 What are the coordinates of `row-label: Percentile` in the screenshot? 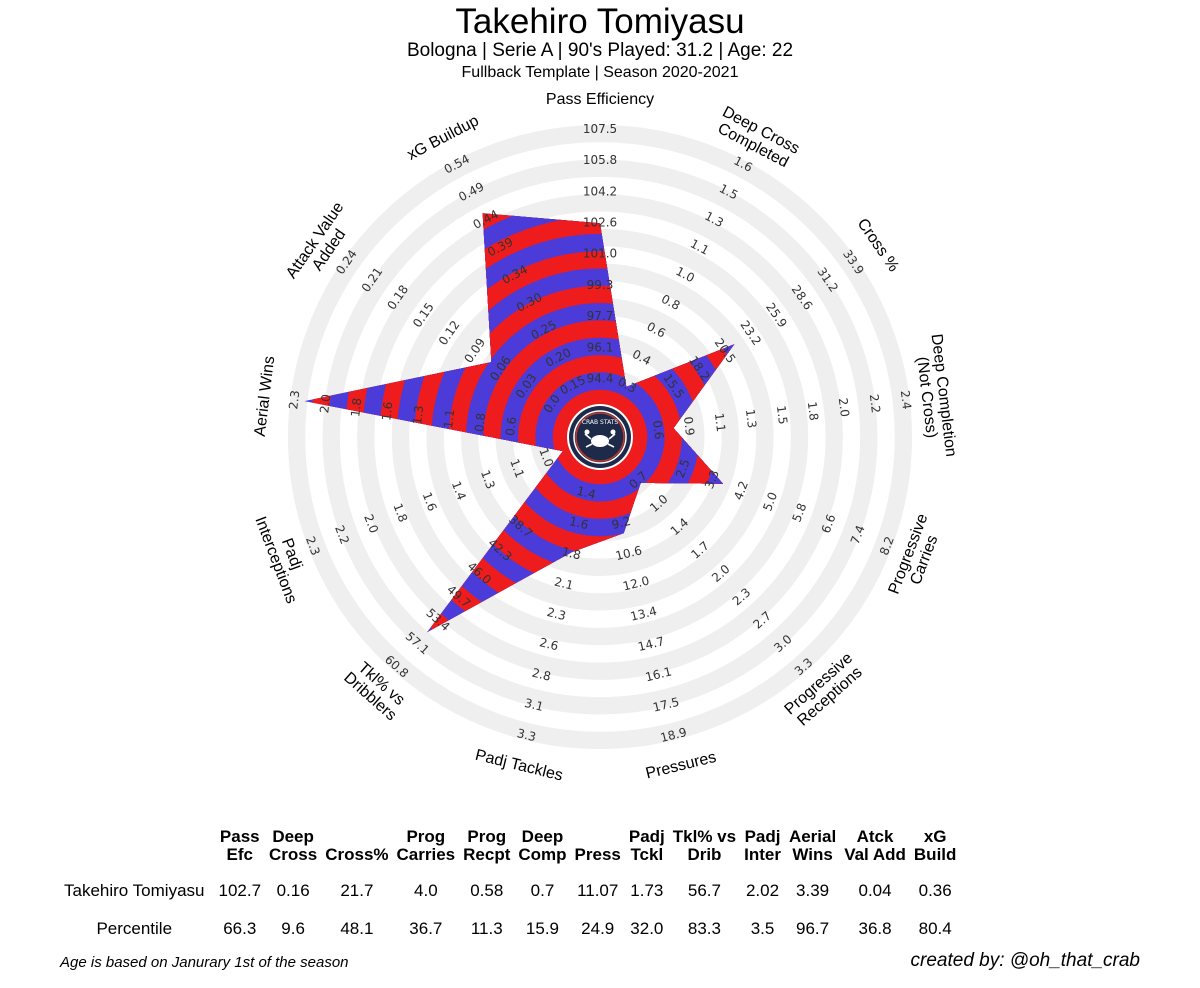 It's located at (134, 928).